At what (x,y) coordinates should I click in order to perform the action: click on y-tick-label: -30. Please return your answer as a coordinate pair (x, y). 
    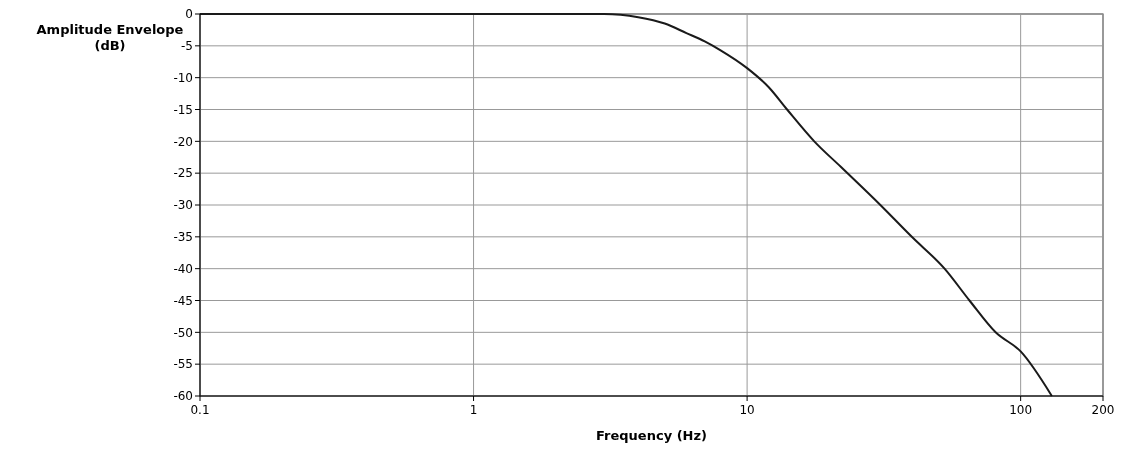
    Looking at the image, I should click on (183, 205).